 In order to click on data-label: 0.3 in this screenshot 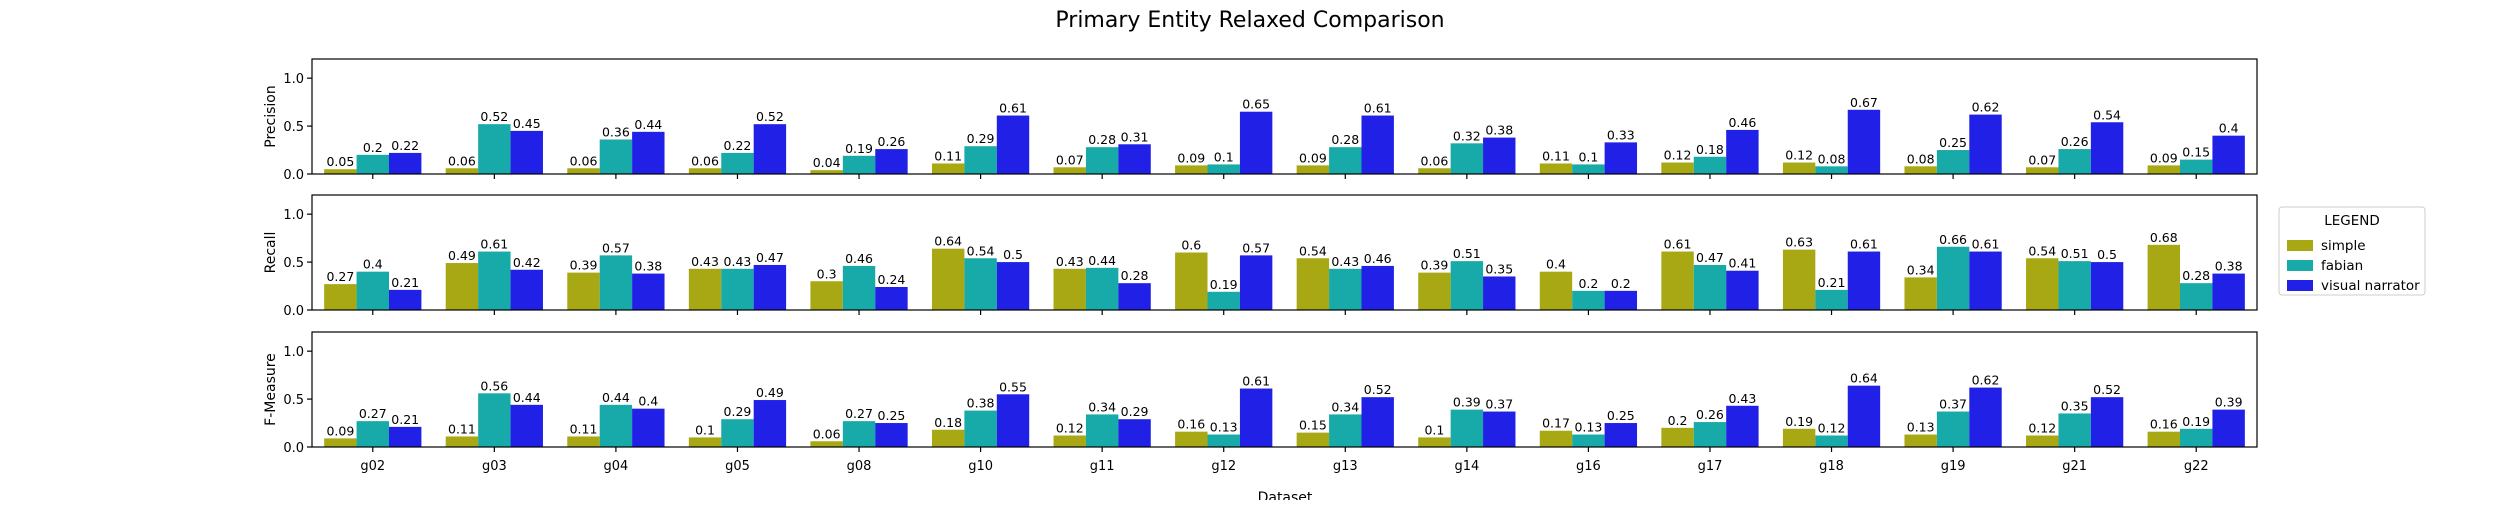, I will do `click(827, 273)`.